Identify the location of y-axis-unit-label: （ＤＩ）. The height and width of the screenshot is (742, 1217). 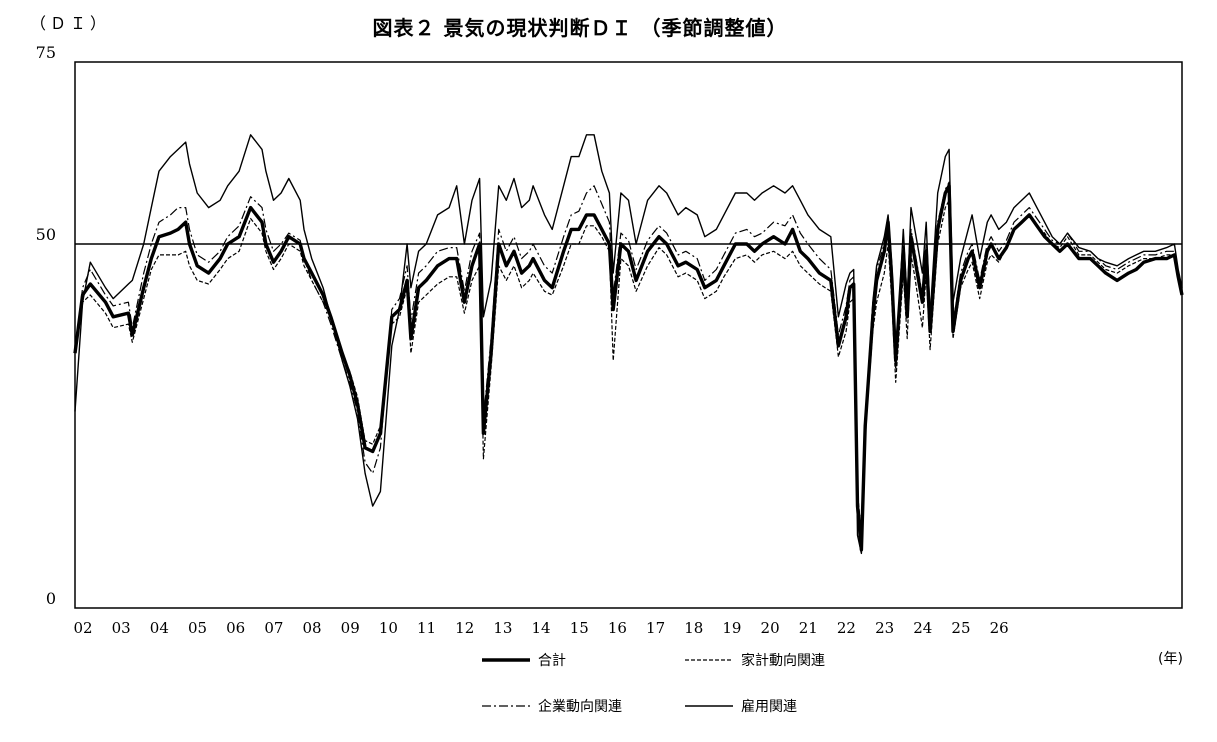
(70, 23).